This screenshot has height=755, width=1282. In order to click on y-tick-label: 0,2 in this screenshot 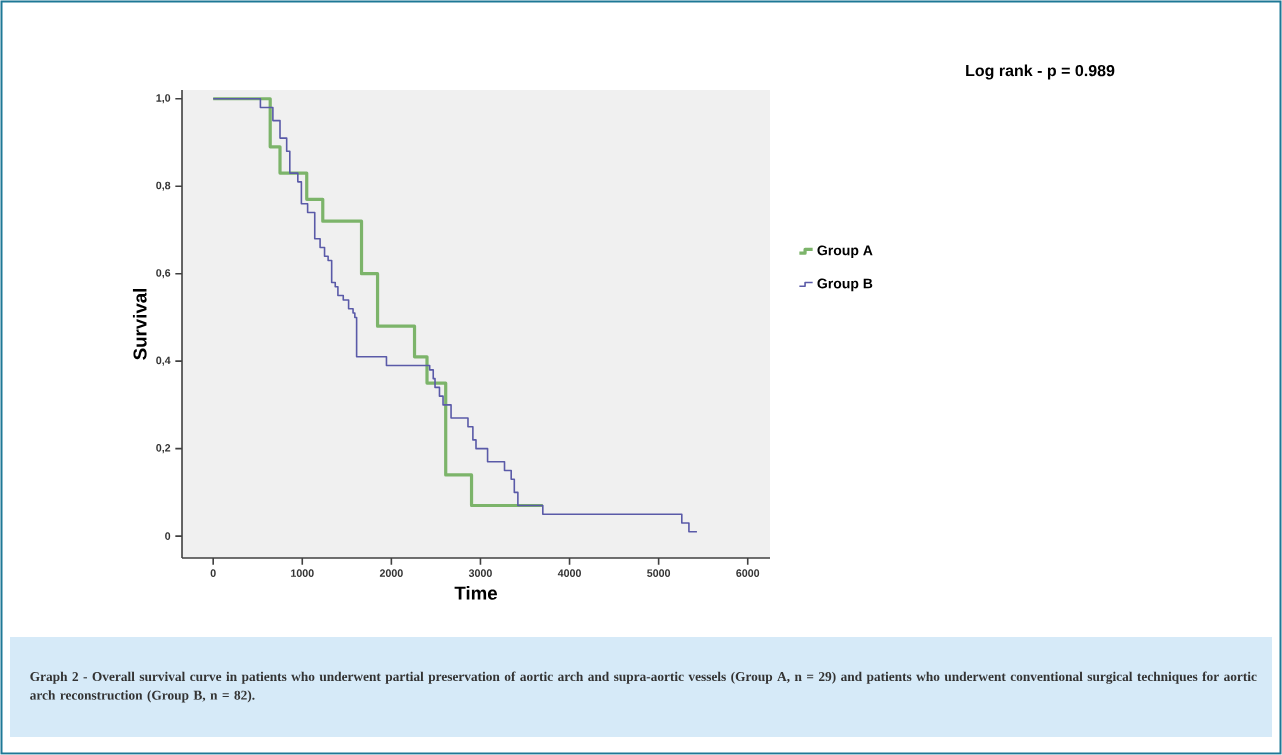, I will do `click(163, 449)`.